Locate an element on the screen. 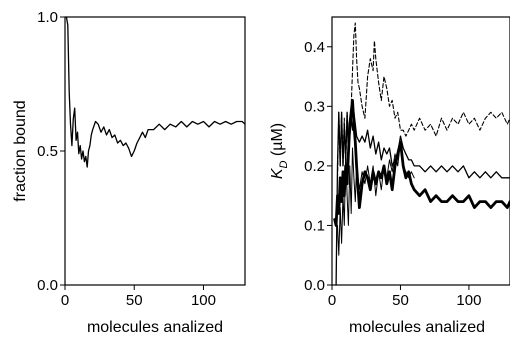 The height and width of the screenshot is (337, 510). right-y-axis-label-sub: D is located at coordinates (284, 164).